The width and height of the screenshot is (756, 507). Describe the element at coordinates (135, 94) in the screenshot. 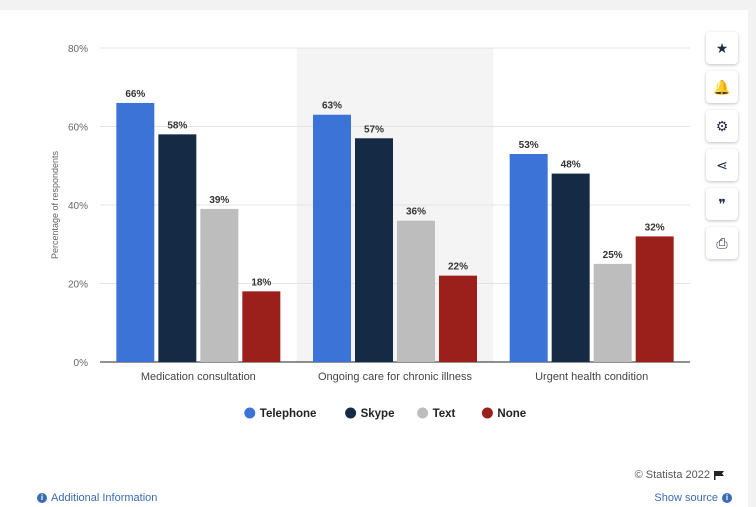

I see `data-label: 66%` at that location.